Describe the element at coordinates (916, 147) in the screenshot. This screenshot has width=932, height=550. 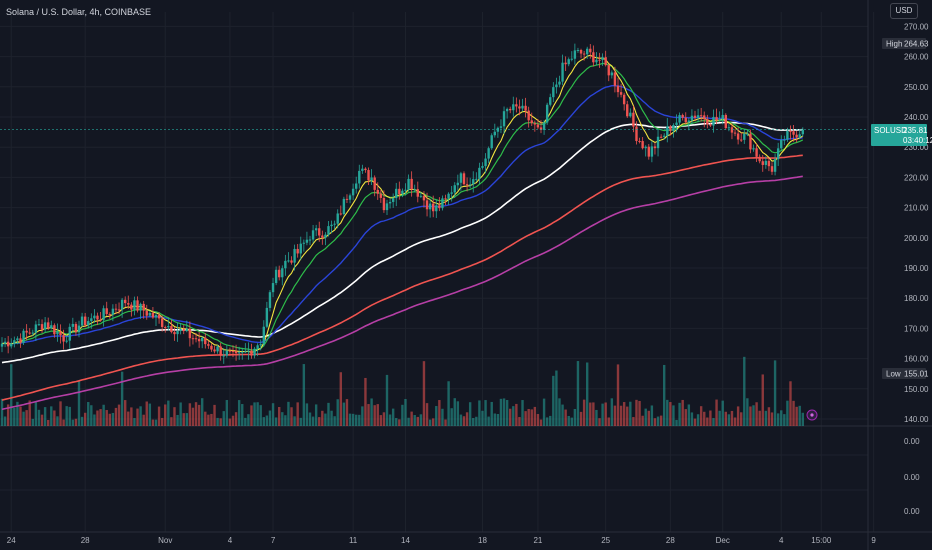
I see `price-tick-label: 230.00` at that location.